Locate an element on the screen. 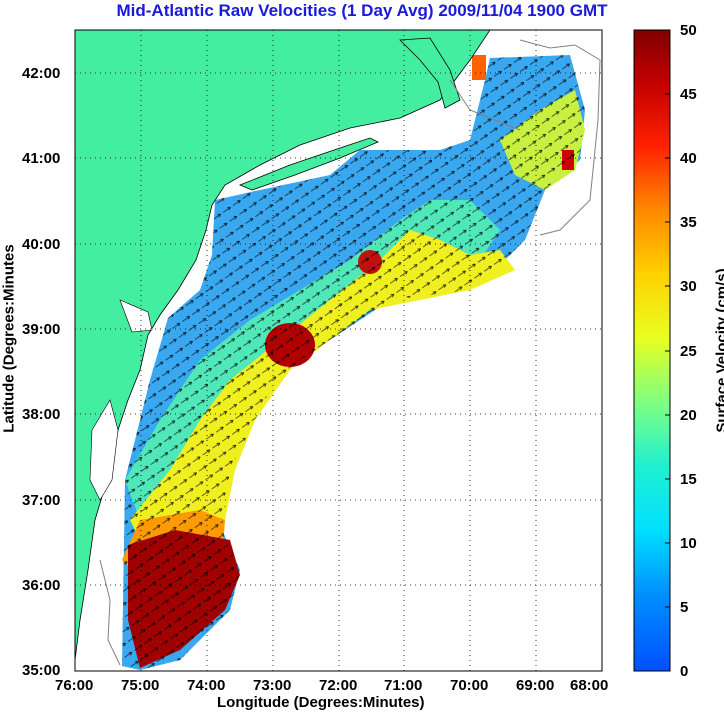 The height and width of the screenshot is (714, 724). x-tick-label: 68:00 is located at coordinates (589, 685).